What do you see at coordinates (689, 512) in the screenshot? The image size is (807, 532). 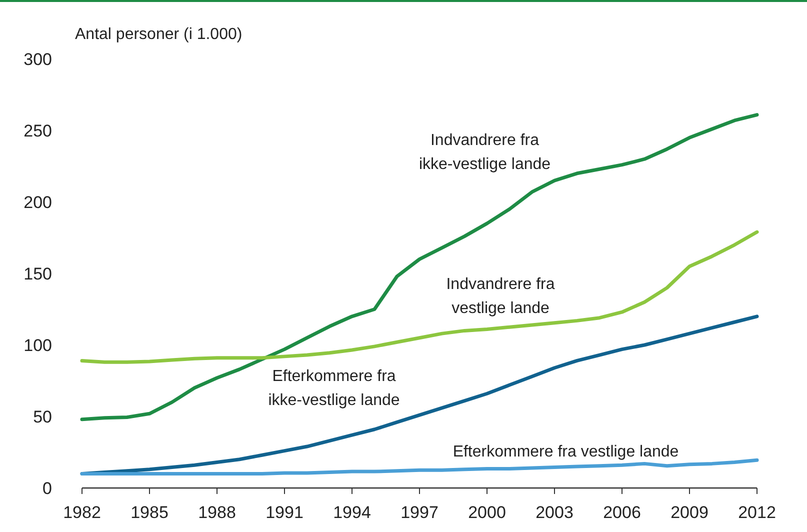 I see `x-tick-label: 2009` at bounding box center [689, 512].